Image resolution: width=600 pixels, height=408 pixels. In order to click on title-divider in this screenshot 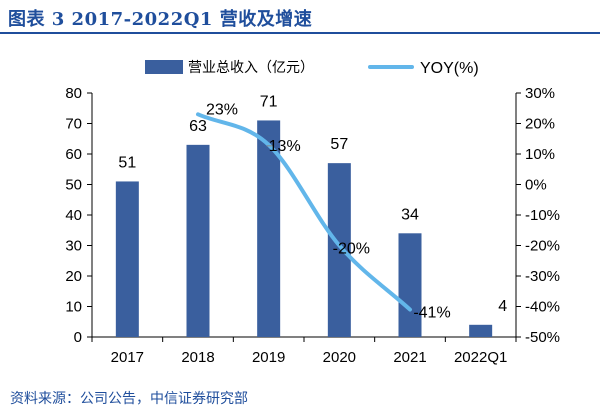, I will do `click(300, 33)`.